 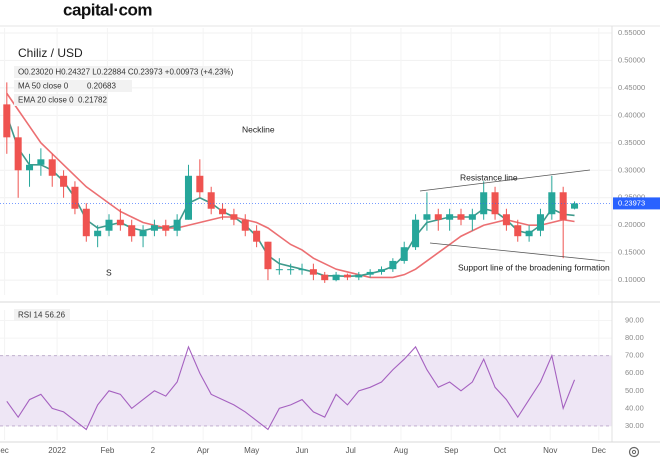 I want to click on annotation: S, so click(x=109, y=272).